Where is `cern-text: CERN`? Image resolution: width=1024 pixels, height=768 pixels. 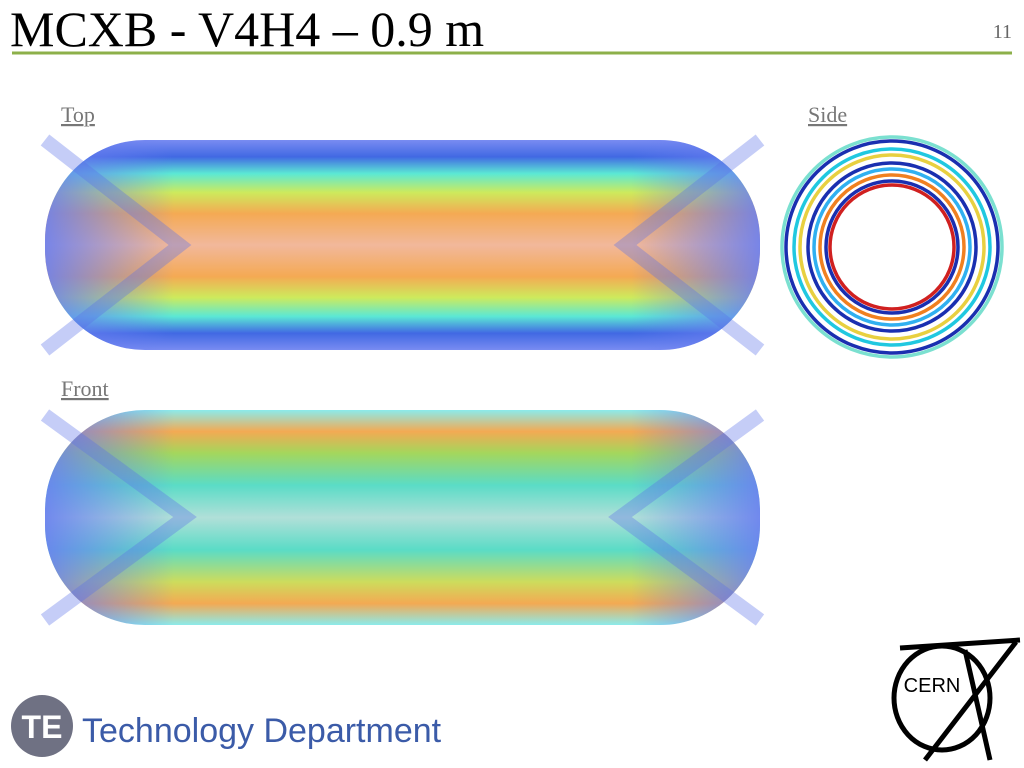
cern-text: CERN is located at coordinates (932, 686).